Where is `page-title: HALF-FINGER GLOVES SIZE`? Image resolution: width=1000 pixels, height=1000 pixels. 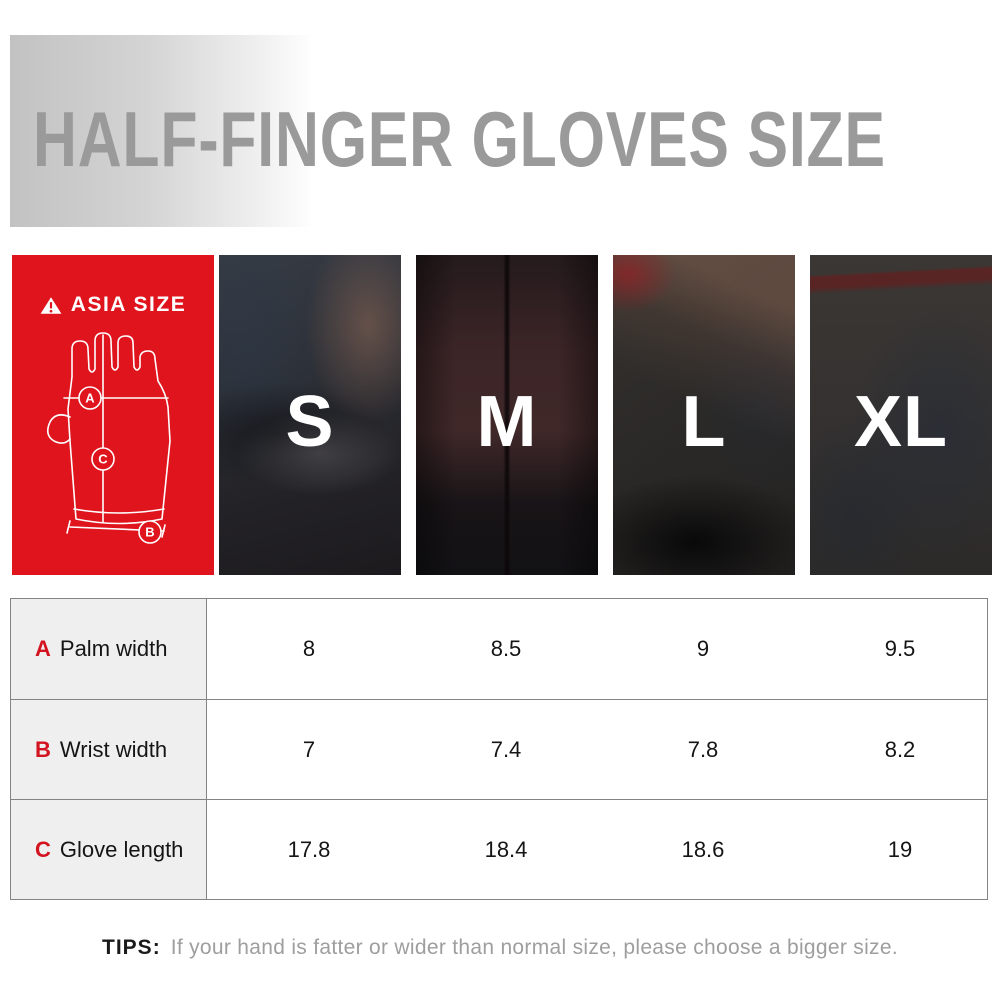 page-title: HALF-FINGER GLOVES SIZE is located at coordinates (459, 139).